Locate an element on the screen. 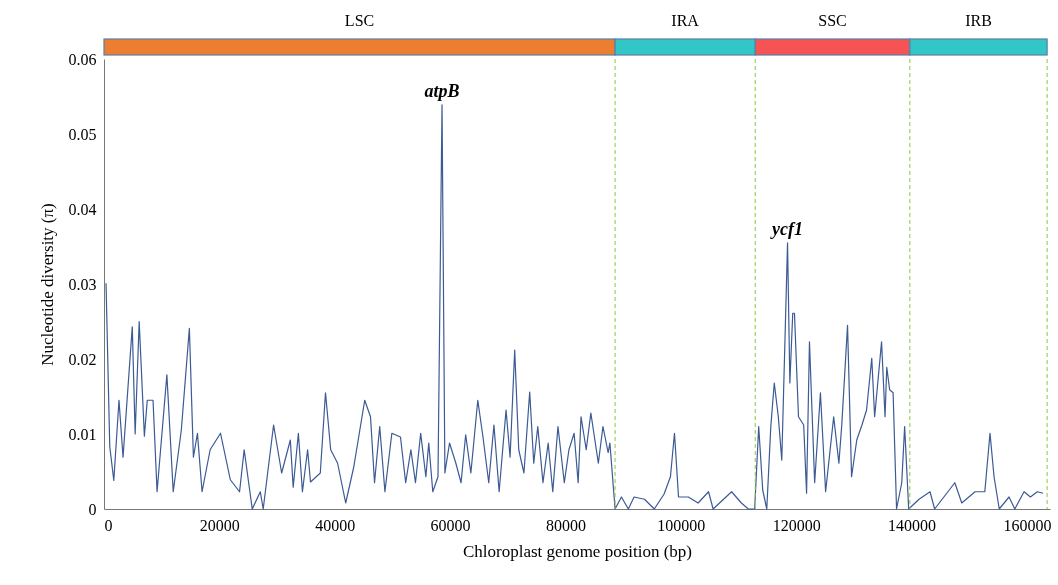 The height and width of the screenshot is (585, 1058). annotation: ycf1 is located at coordinates (787, 228).